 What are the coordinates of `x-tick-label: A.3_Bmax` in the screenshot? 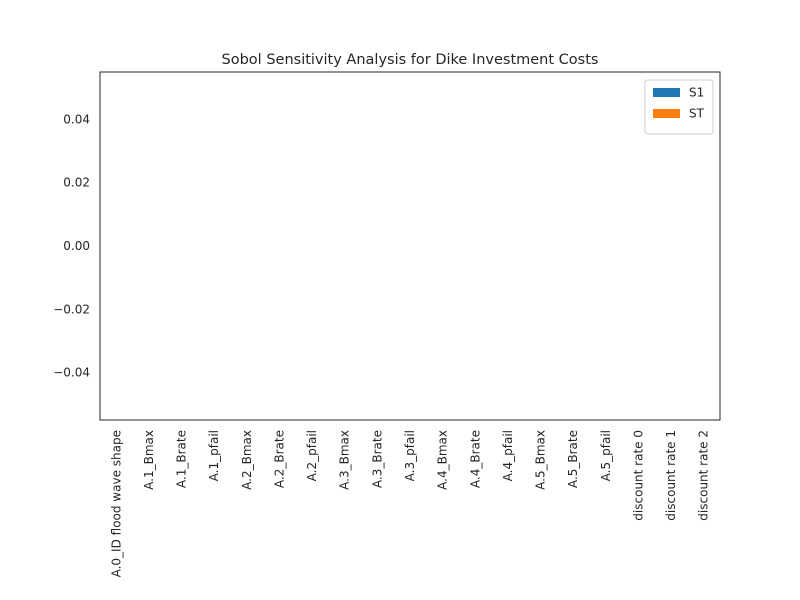 It's located at (345, 460).